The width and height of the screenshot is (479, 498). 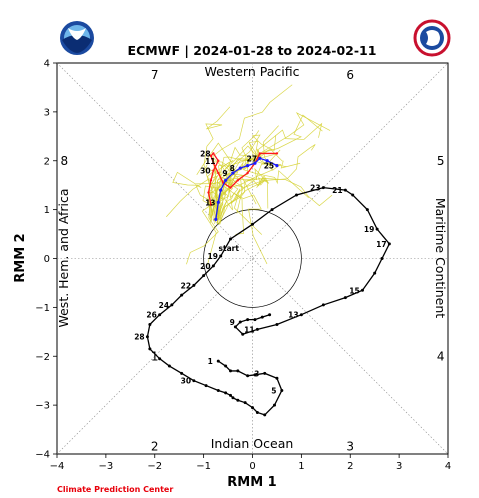 I want to click on nws-logo, so click(x=432, y=38).